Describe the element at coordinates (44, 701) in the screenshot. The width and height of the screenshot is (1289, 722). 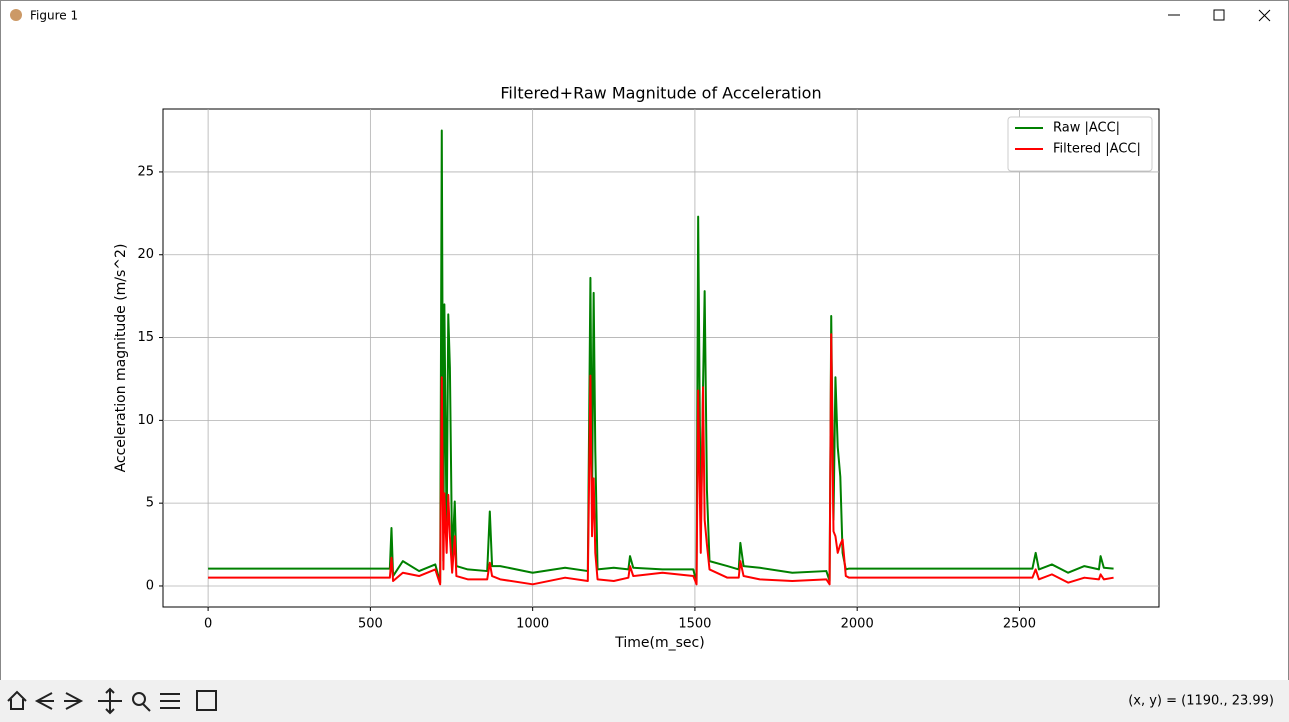
I see `back-button` at that location.